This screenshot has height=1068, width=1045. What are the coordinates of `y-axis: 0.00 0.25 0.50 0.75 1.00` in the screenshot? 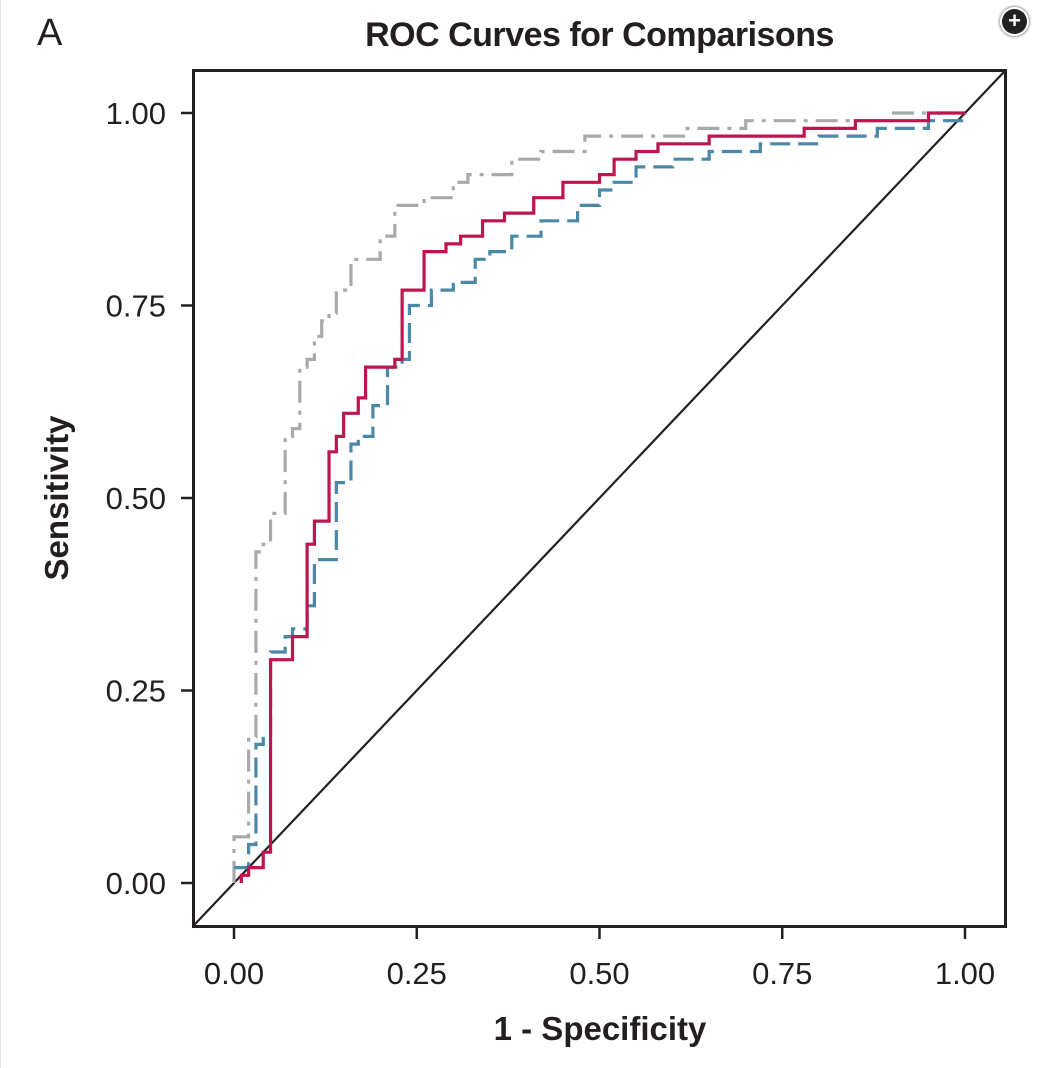 It's located at (149, 498).